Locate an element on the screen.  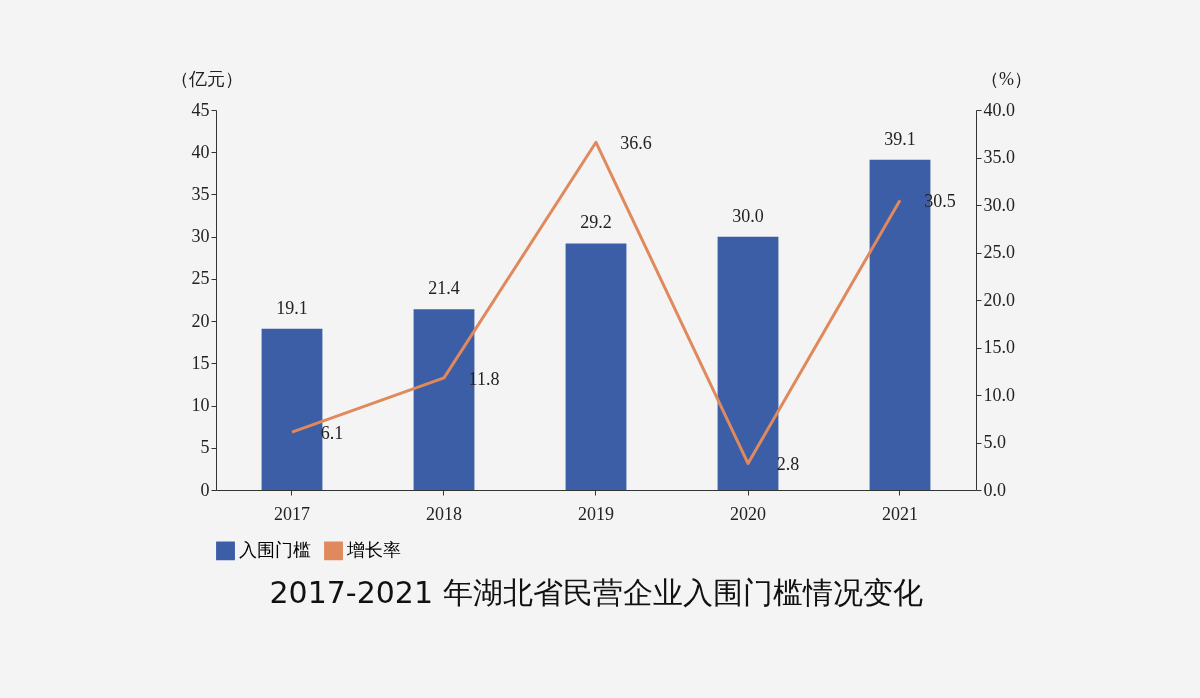
y-tick-label: 15 is located at coordinates (200, 362).